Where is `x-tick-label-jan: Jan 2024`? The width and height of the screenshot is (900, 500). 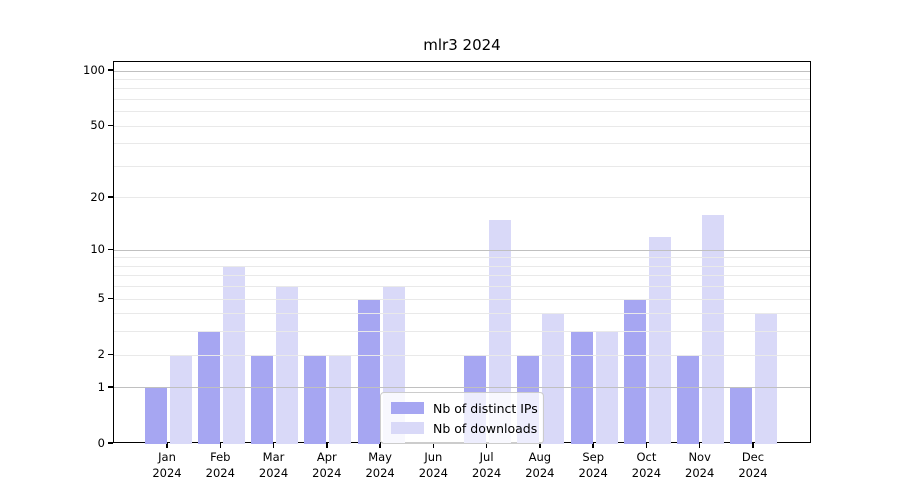
x-tick-label-jan: Jan 2024 is located at coordinates (167, 465).